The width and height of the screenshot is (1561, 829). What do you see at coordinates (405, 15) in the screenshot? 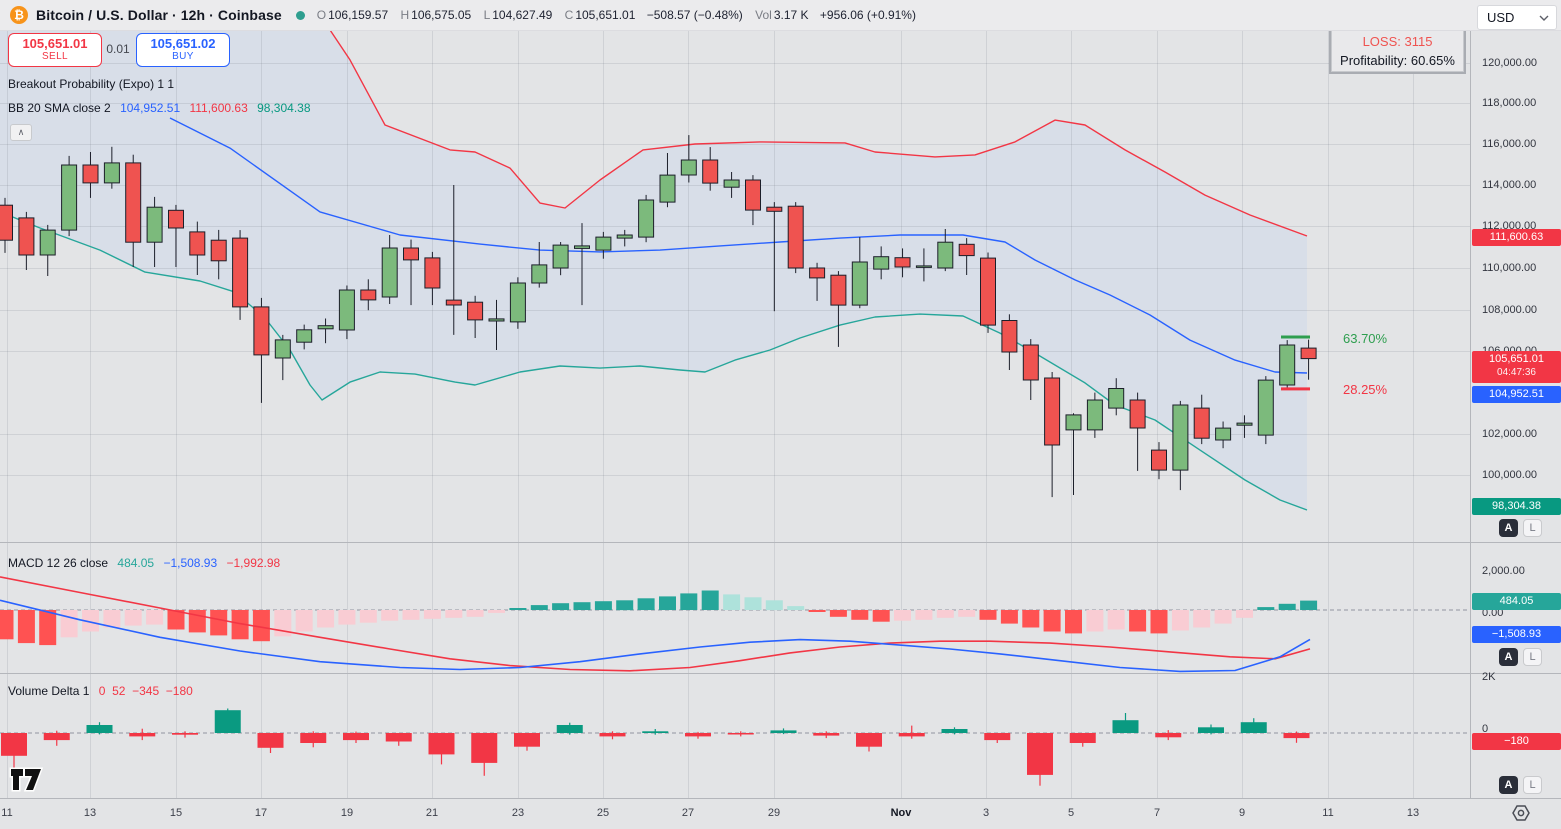
I see `ohlc-high-label: H` at bounding box center [405, 15].